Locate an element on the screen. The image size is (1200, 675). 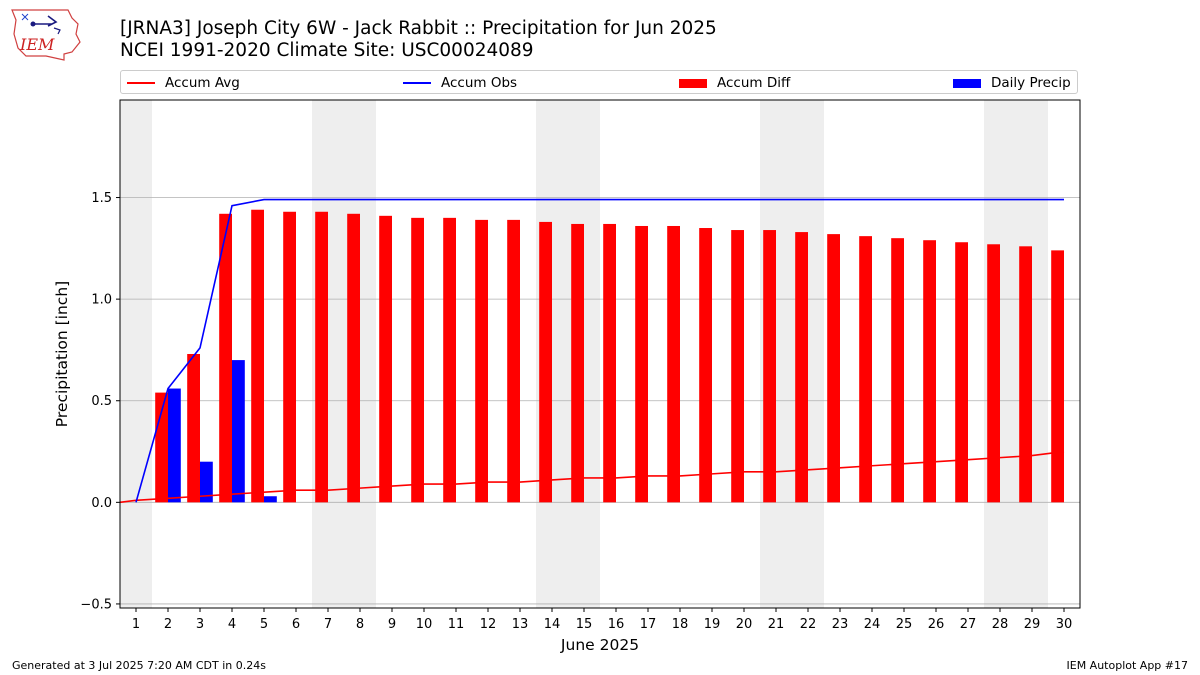
x-tick-label: 19 is located at coordinates (712, 624).